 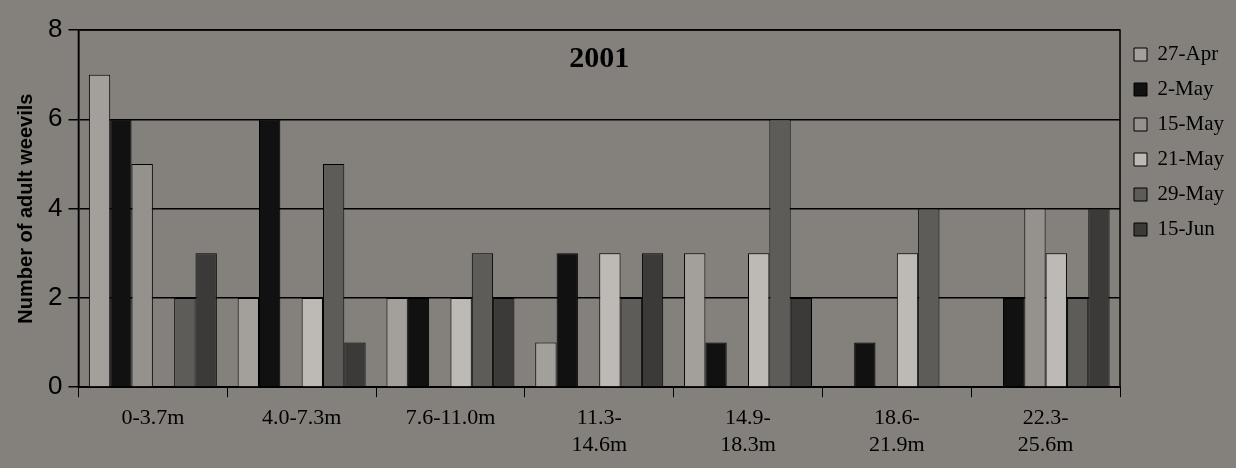 I want to click on y-tick-label: 4, so click(x=55, y=206).